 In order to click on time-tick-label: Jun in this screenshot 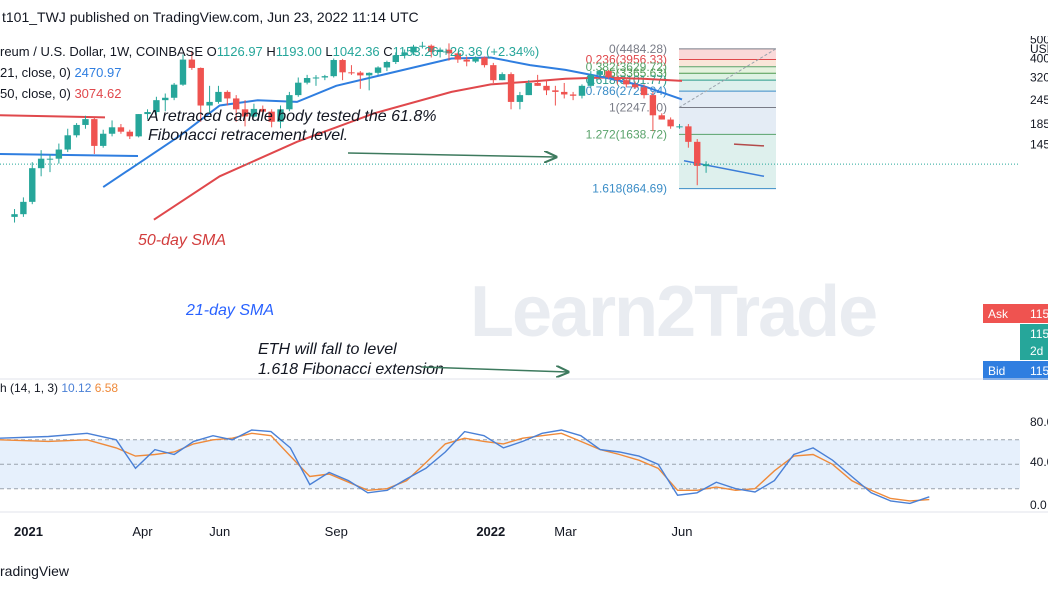, I will do `click(219, 531)`.